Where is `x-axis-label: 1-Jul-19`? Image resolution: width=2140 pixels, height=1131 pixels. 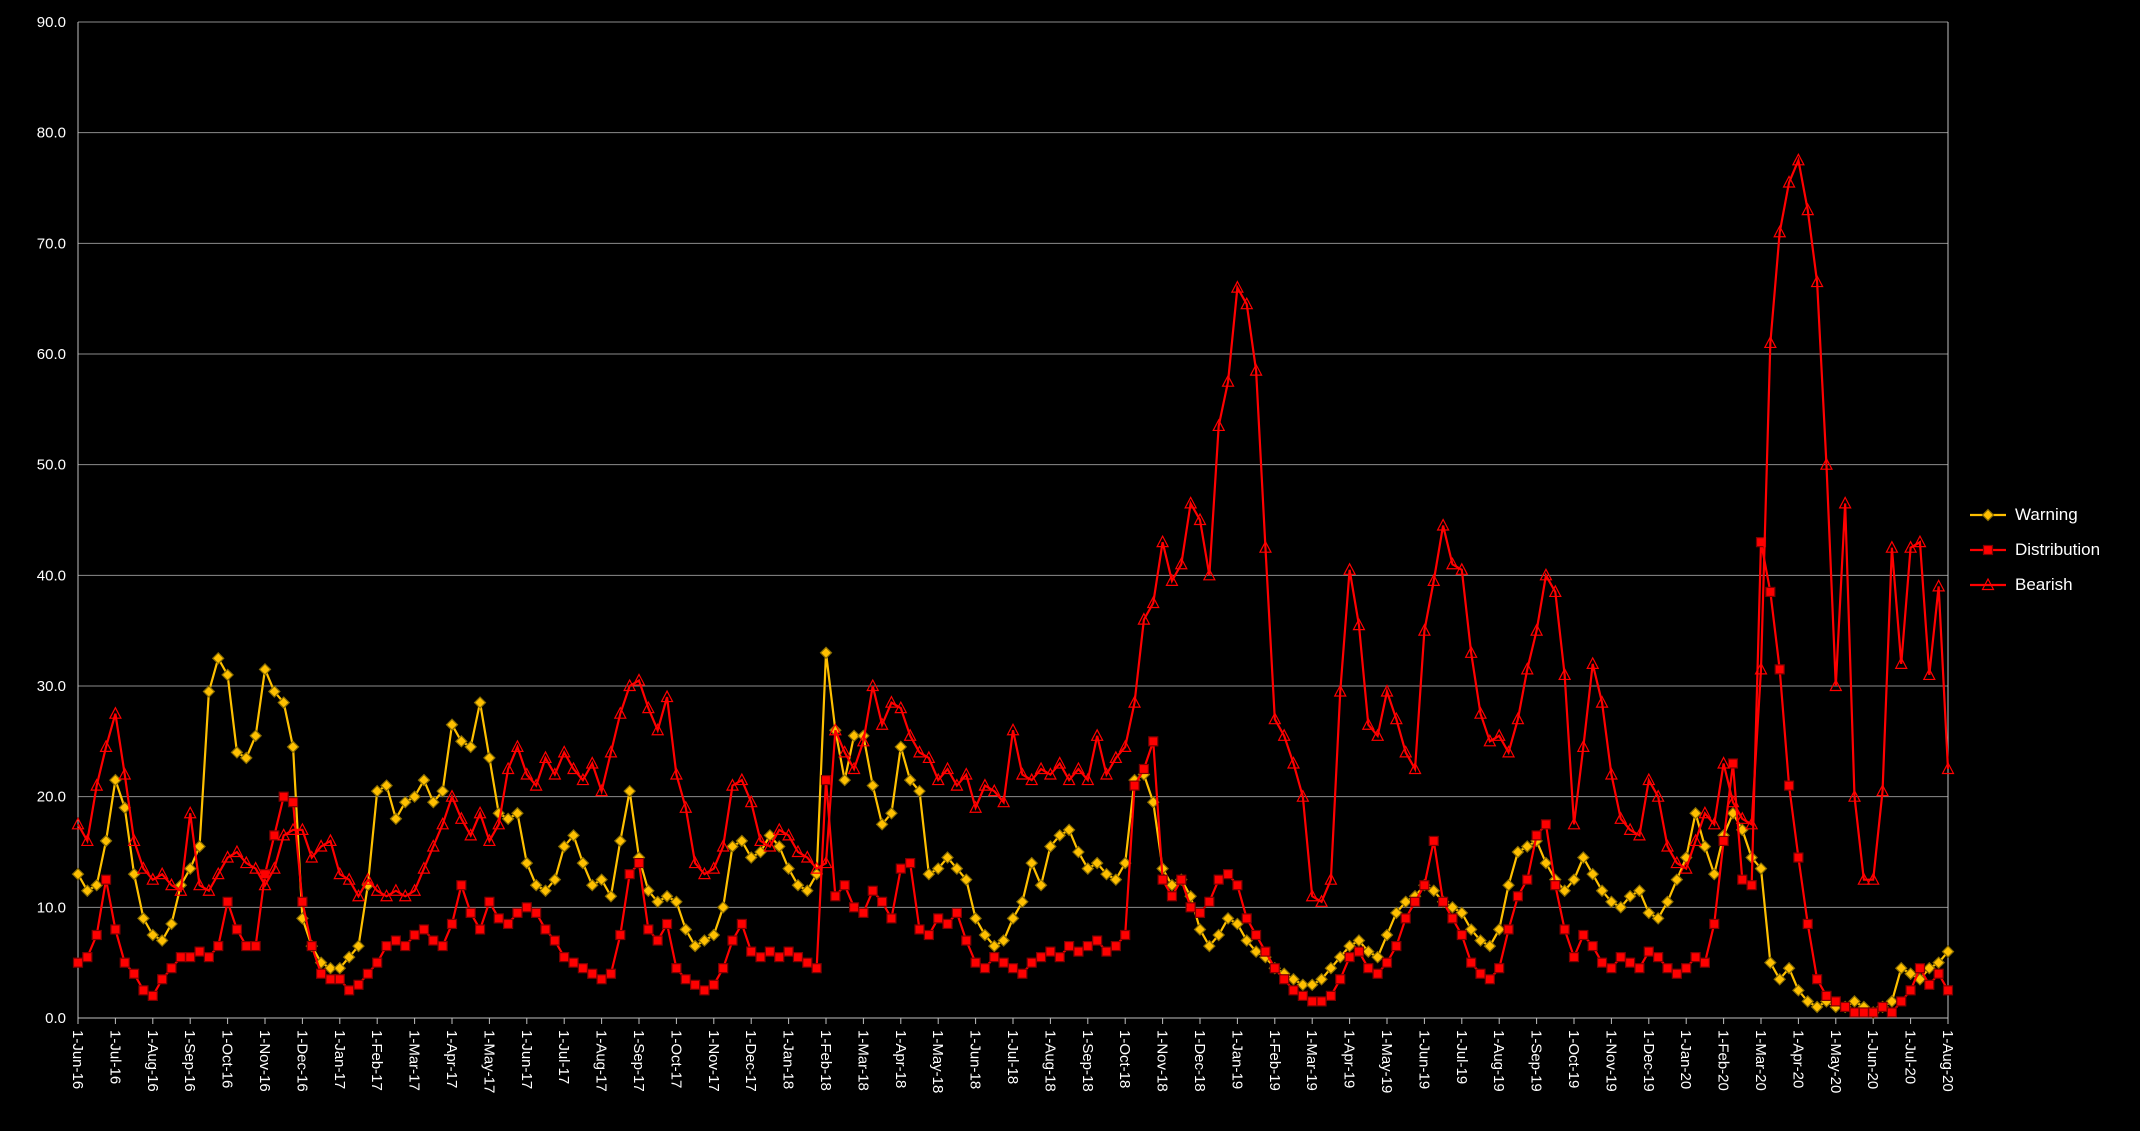
x-axis-label: 1-Jul-19 is located at coordinates (1461, 1057).